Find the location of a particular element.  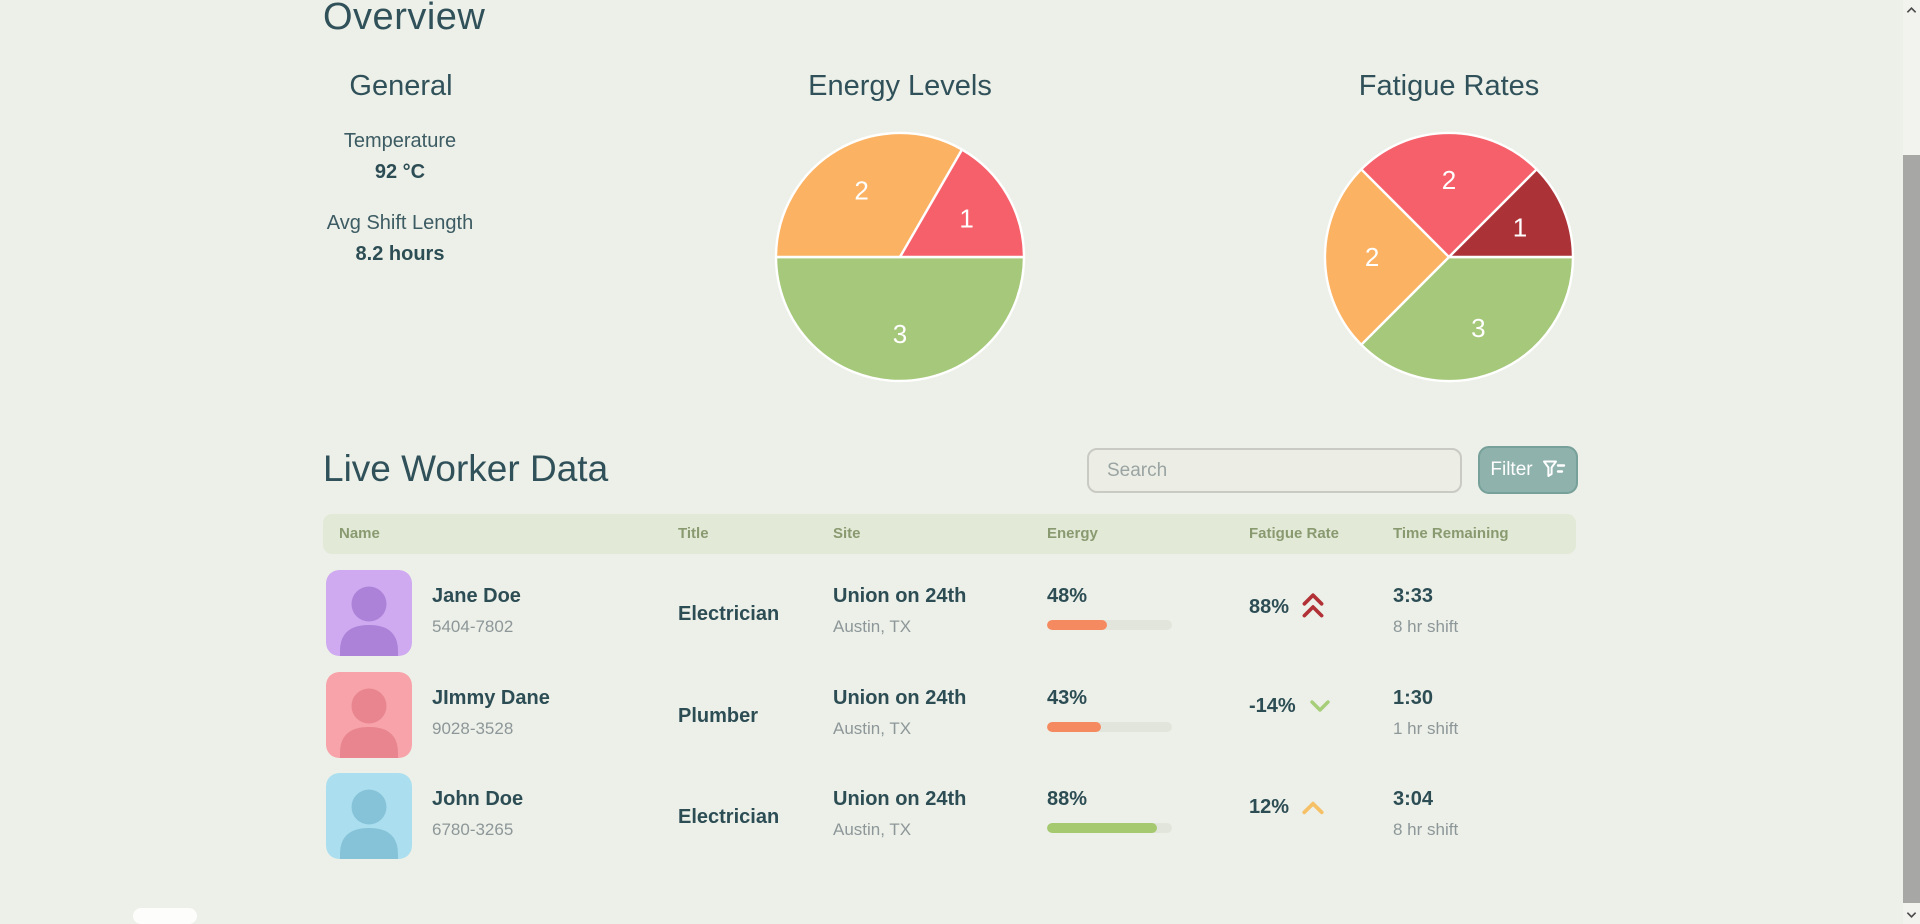

worker-id: 9028-3528 is located at coordinates (473, 728).